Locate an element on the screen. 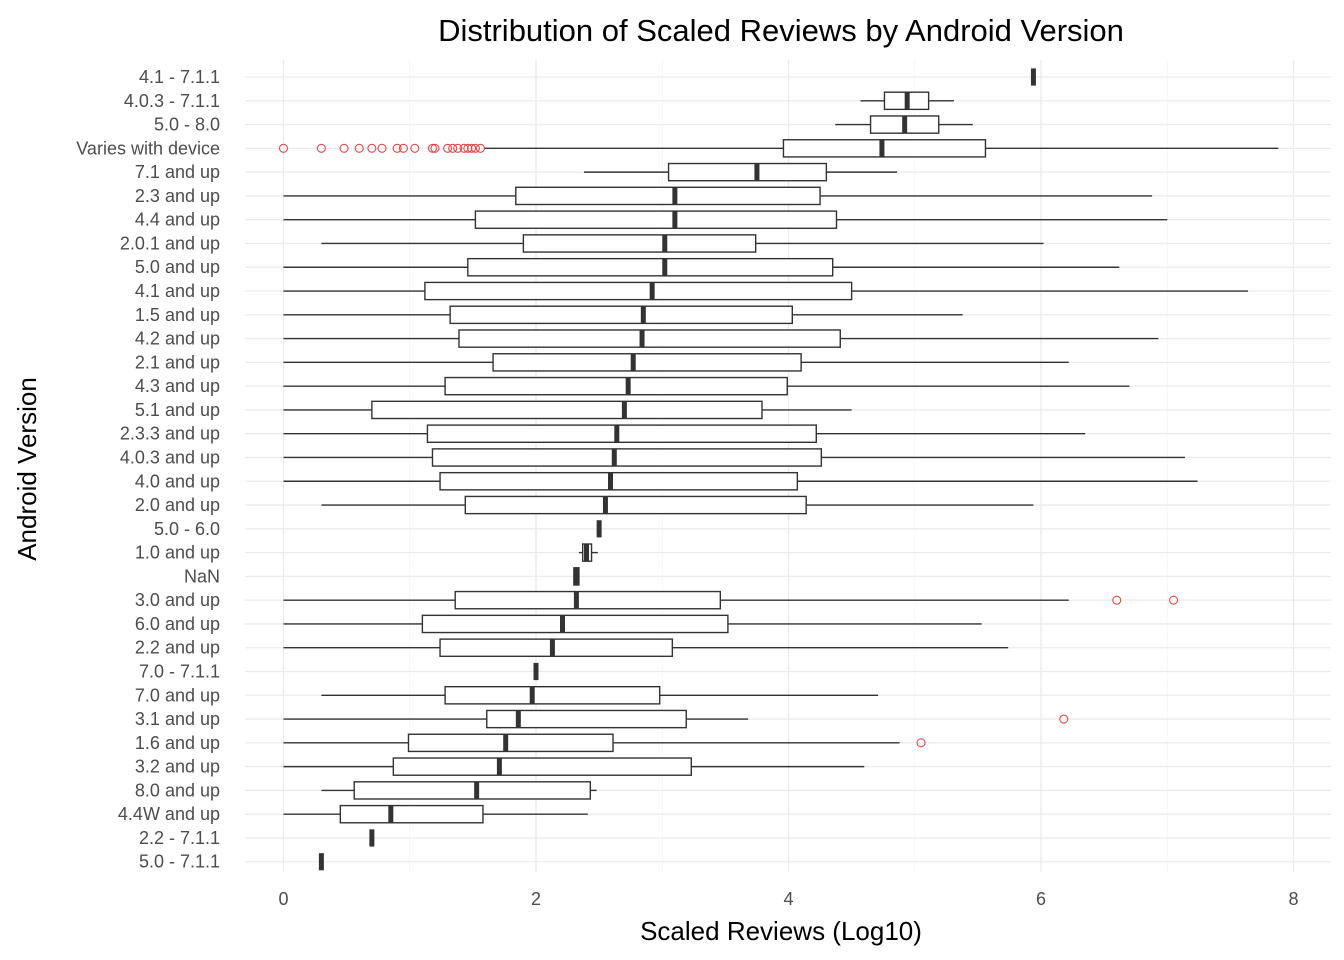 The height and width of the screenshot is (960, 1344). y-tick-label: 8.0 and up is located at coordinates (177, 790).